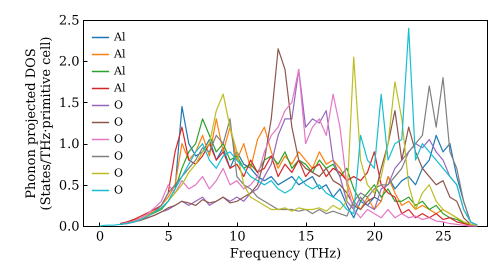  Describe the element at coordinates (237, 237) in the screenshot. I see `x-tick-label: 10` at that location.